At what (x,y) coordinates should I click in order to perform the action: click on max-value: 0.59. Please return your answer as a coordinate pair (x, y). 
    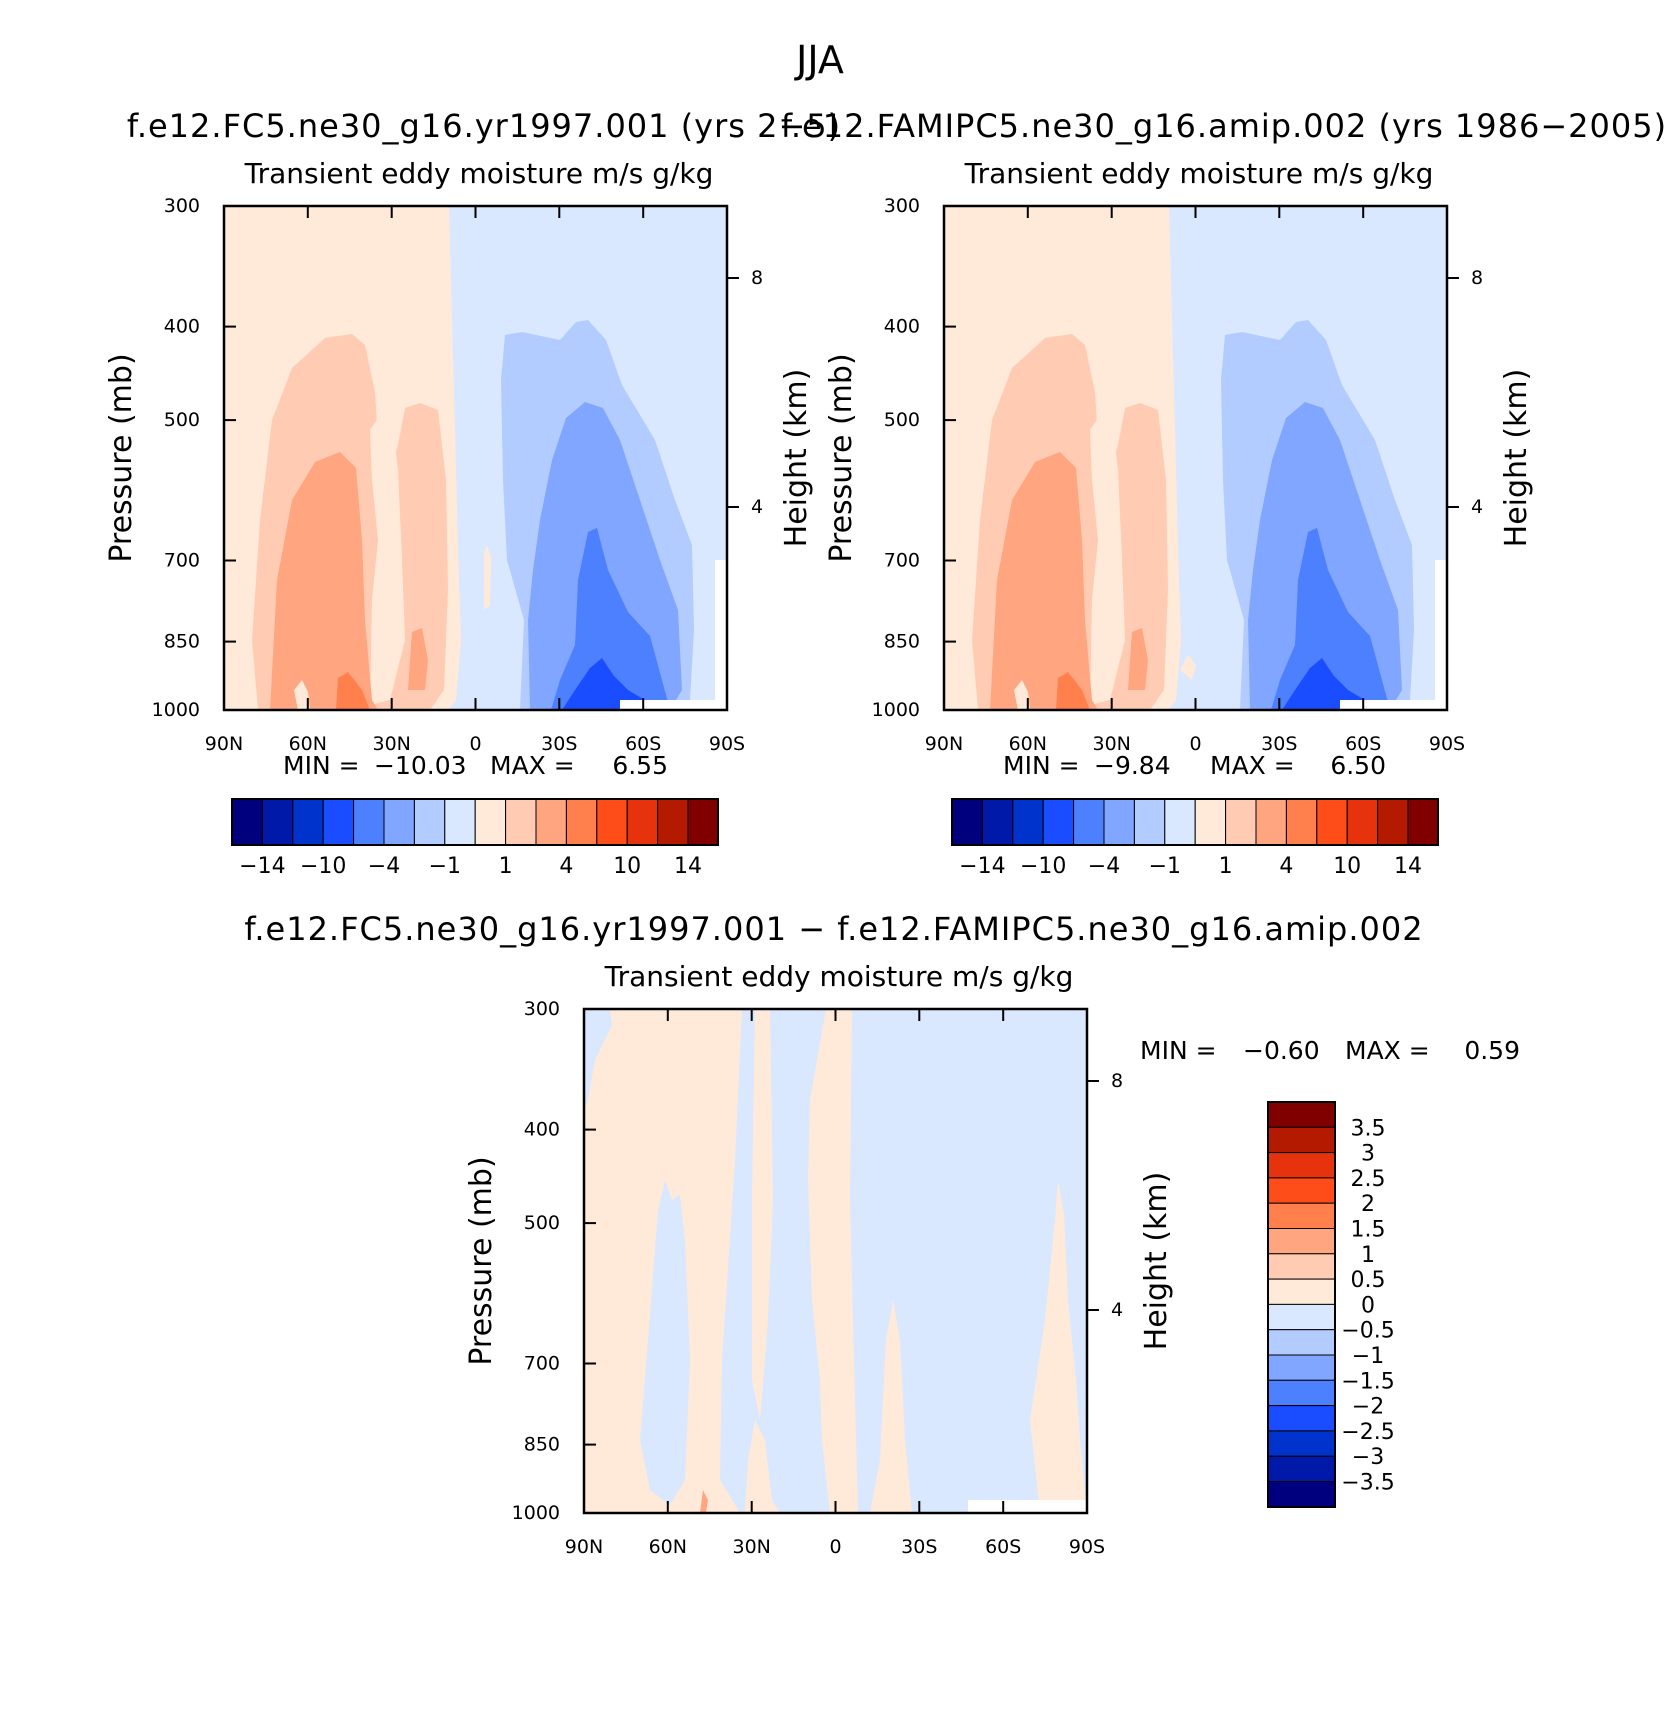
    Looking at the image, I should click on (1492, 1050).